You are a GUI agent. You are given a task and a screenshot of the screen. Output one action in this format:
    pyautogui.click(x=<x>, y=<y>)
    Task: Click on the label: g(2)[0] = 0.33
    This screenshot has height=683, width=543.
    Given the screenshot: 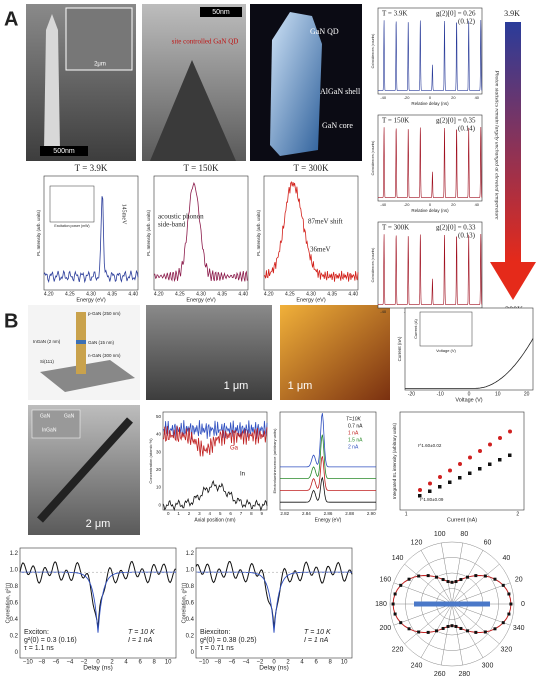 What is the action you would take?
    pyautogui.click(x=456, y=228)
    